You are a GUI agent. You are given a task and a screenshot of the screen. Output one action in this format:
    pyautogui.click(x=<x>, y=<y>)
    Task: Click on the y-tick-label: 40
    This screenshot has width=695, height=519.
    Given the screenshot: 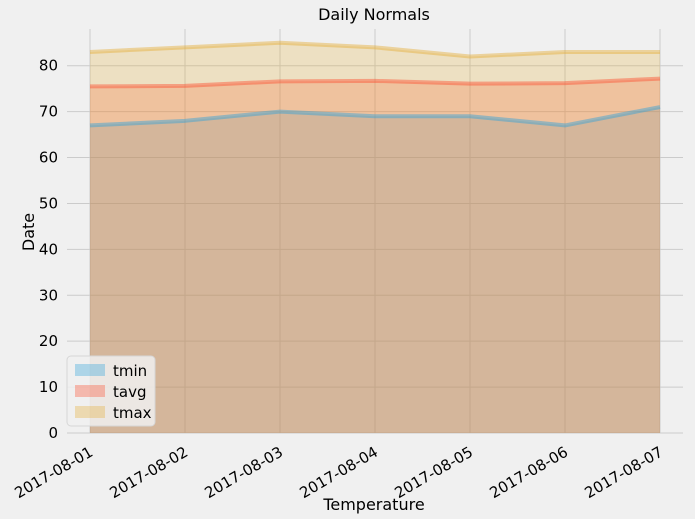 What is the action you would take?
    pyautogui.click(x=48, y=249)
    